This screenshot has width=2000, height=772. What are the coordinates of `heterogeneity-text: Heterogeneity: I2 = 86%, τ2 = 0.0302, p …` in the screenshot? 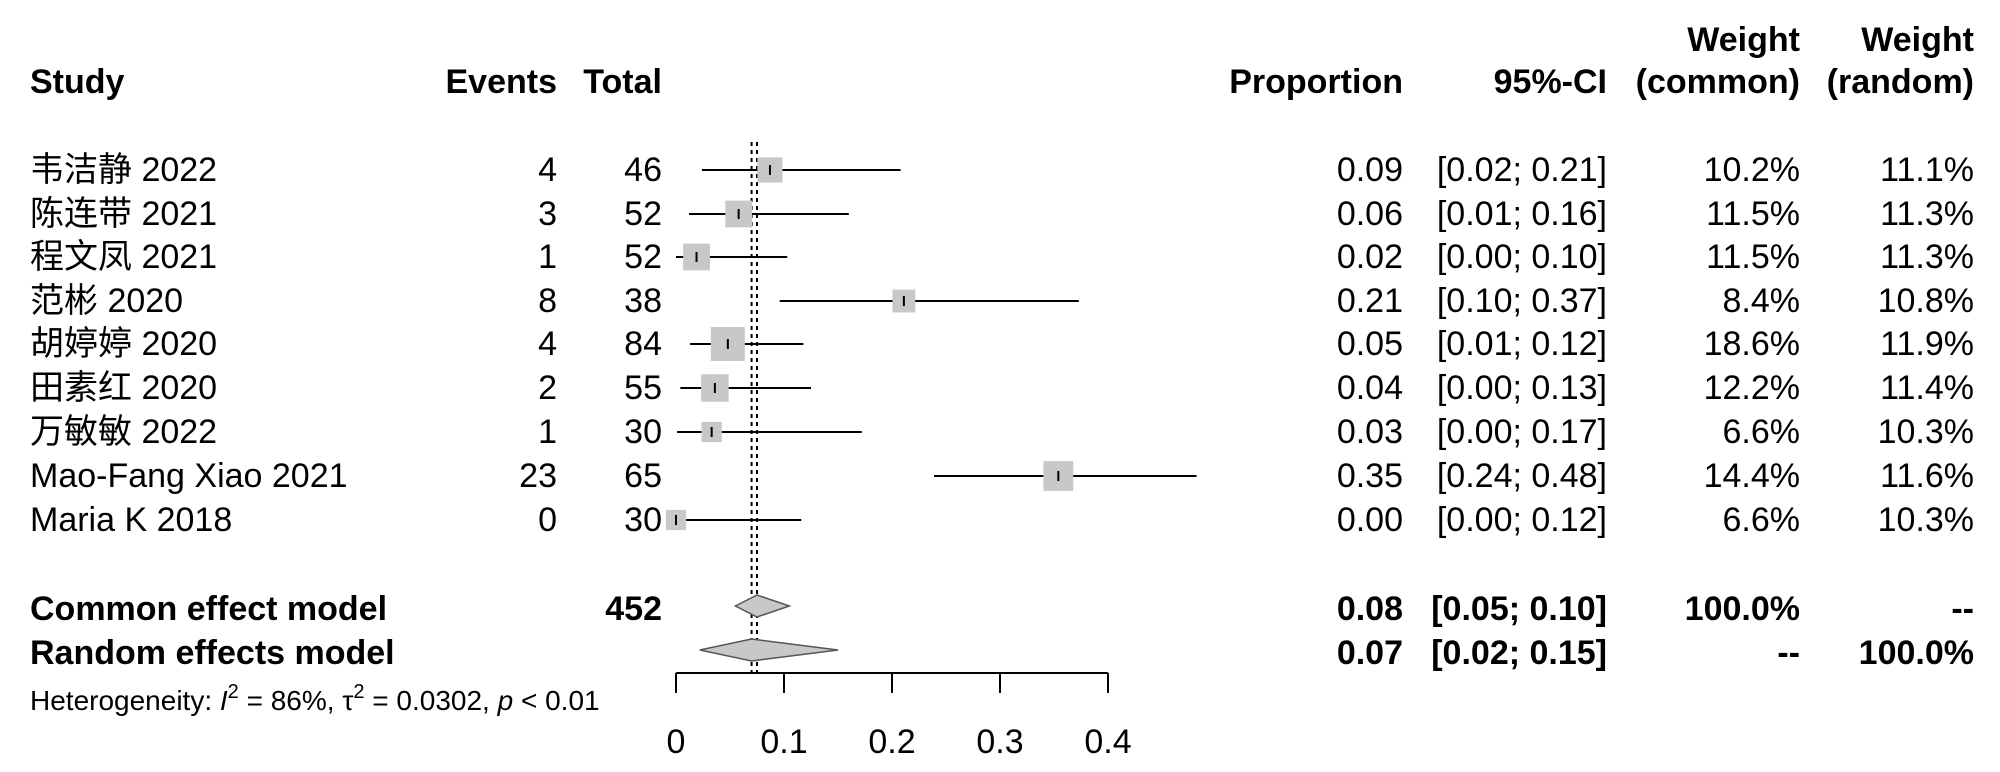 It's located at (315, 698).